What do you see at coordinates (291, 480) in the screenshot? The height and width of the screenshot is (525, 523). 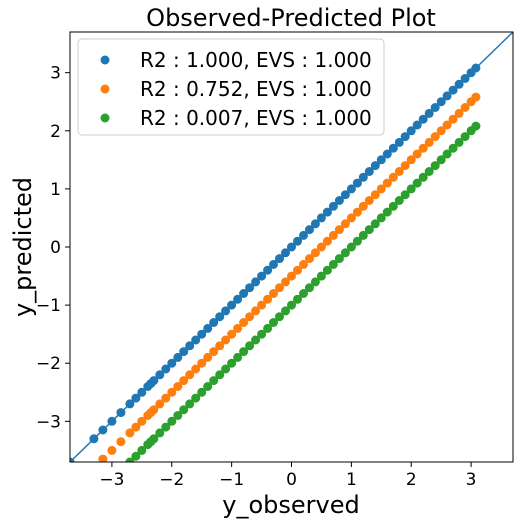 I see `x-tick-label: 0` at bounding box center [291, 480].